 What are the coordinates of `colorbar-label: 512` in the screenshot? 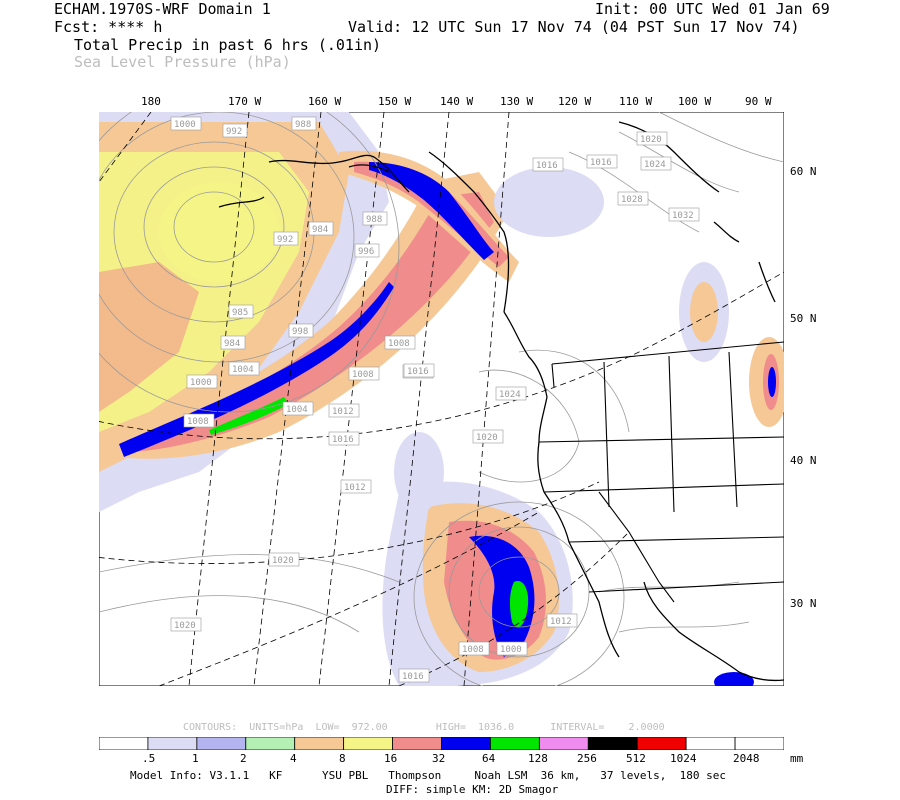 It's located at (636, 758).